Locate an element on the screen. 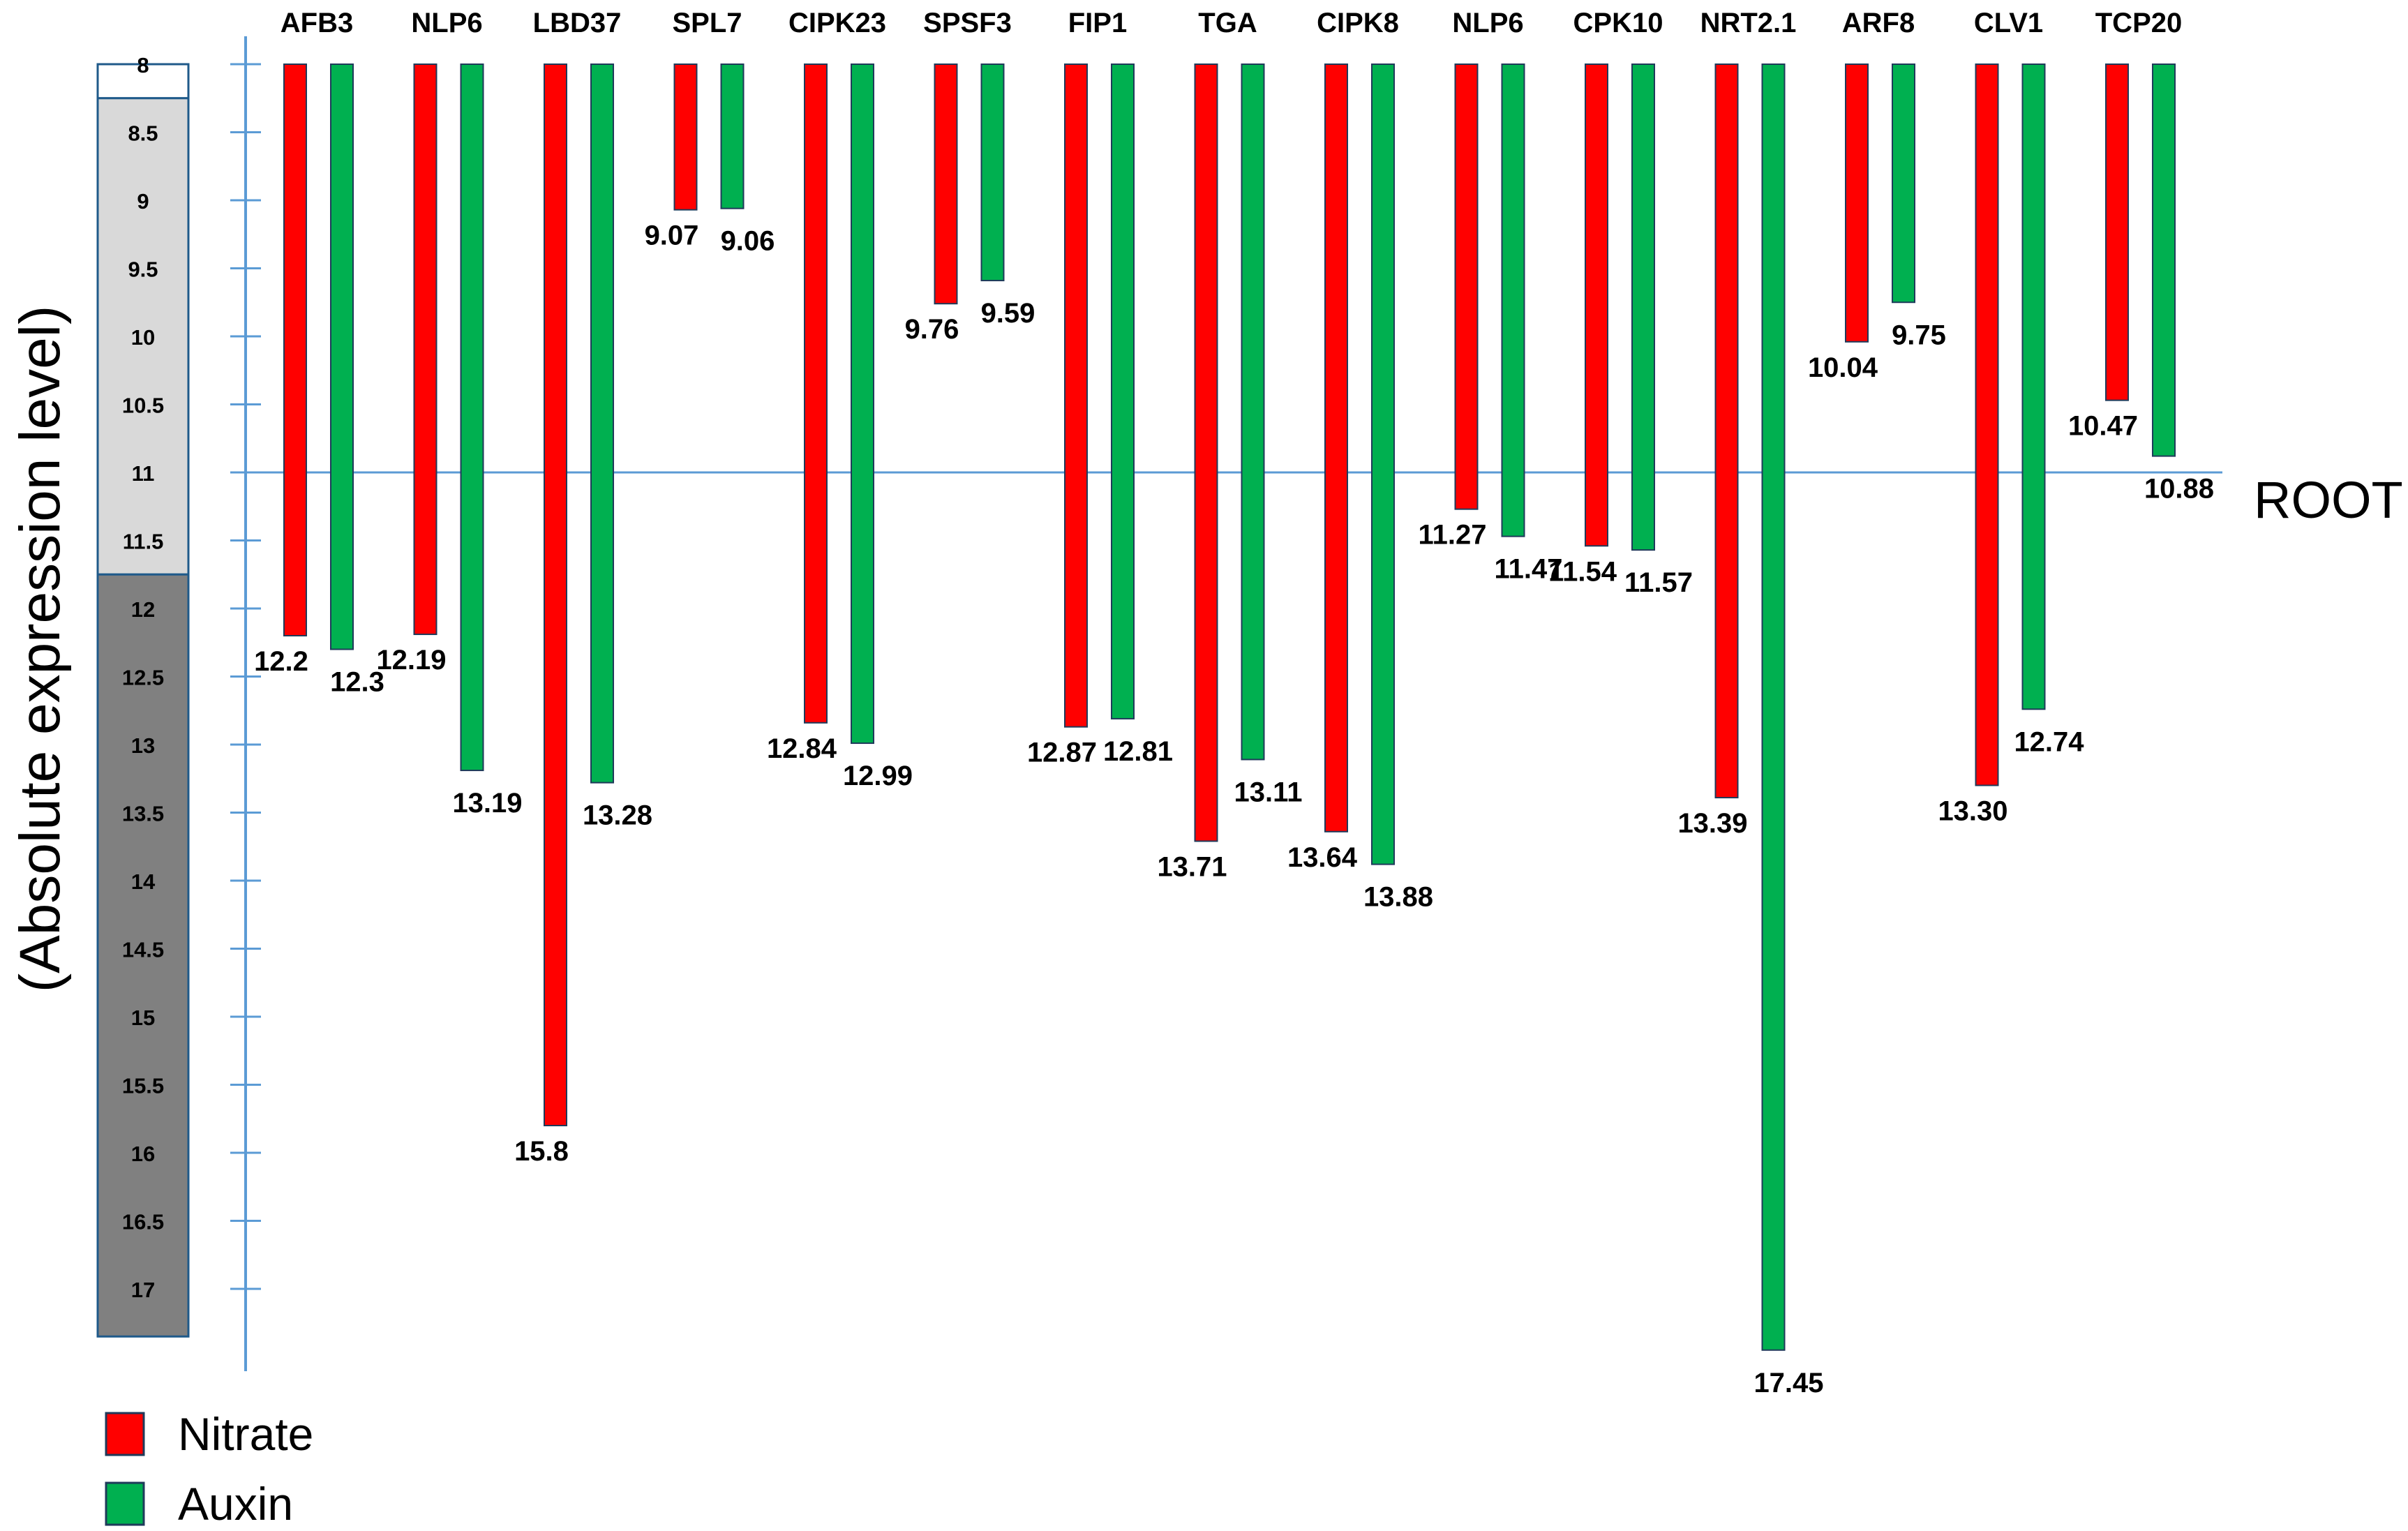 The height and width of the screenshot is (1531, 2408). nitrate-value-label: 9.07 is located at coordinates (672, 236).